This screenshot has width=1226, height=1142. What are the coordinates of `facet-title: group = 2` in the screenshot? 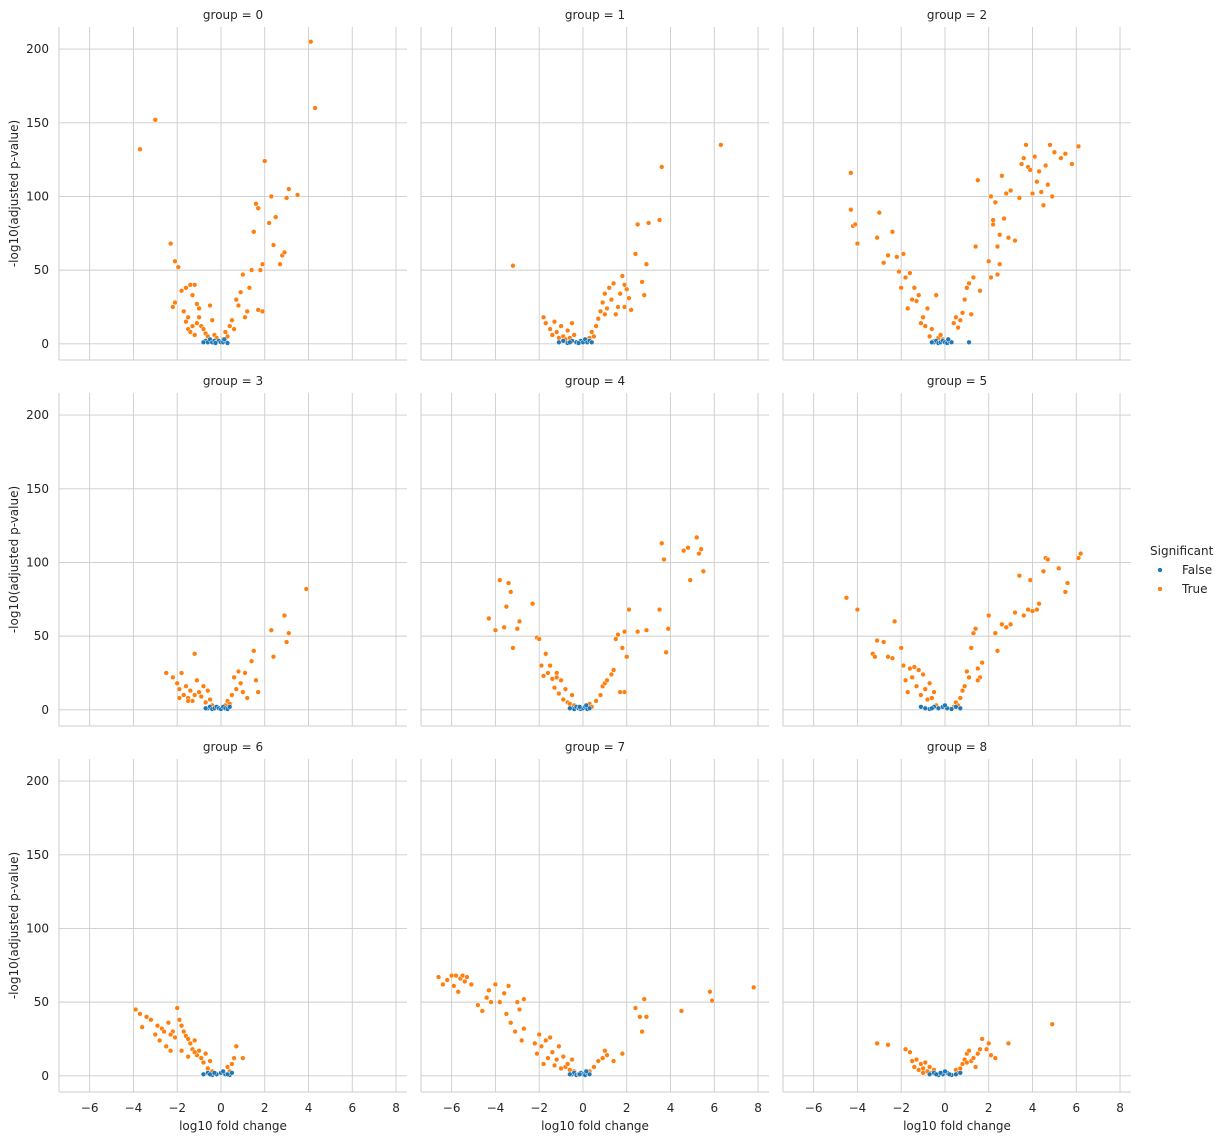 It's located at (957, 15).